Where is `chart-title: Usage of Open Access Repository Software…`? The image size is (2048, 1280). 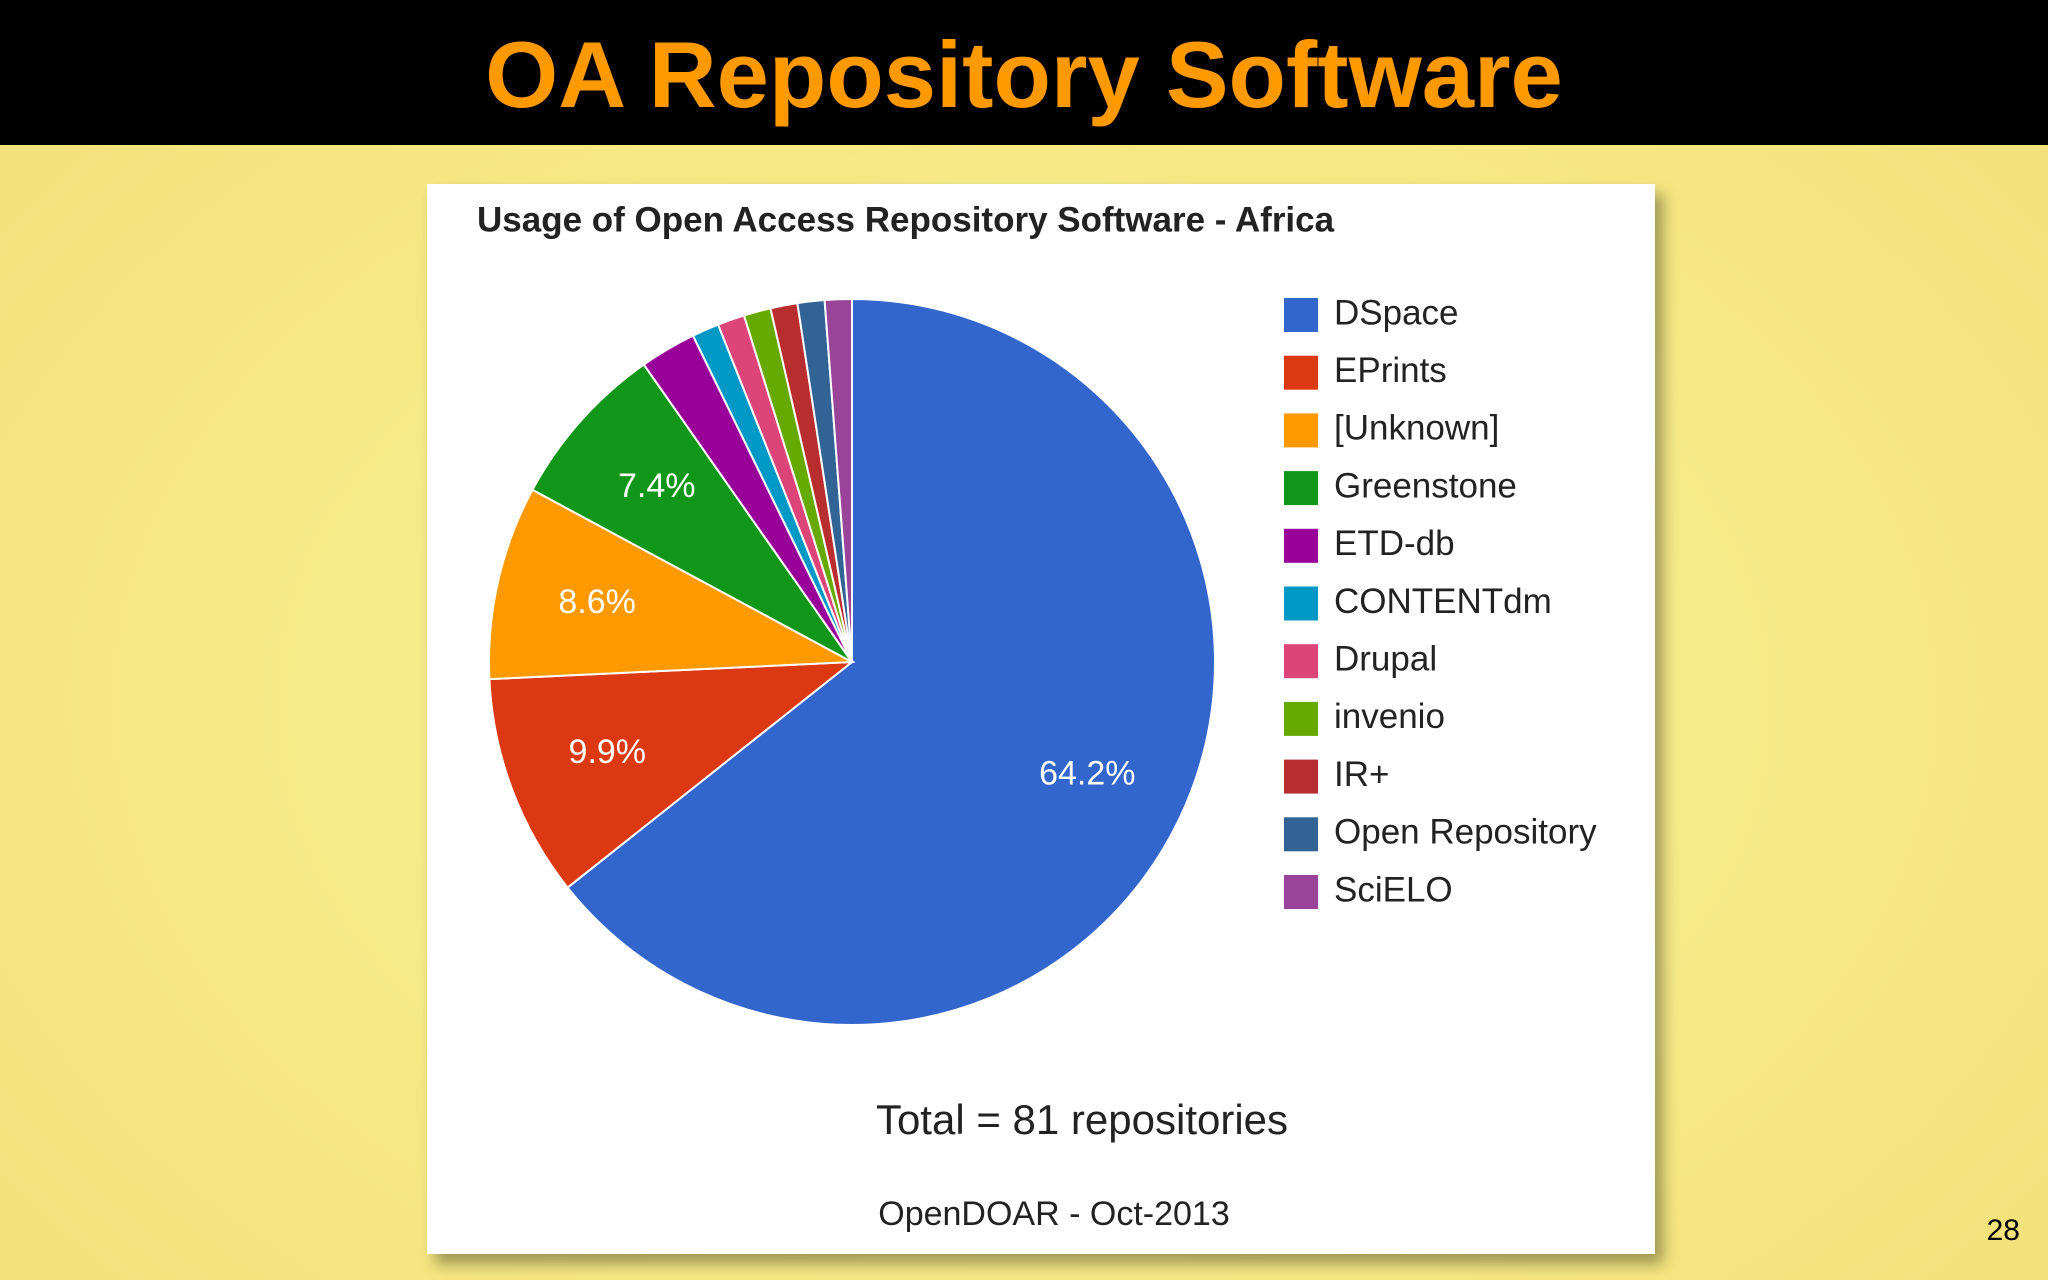 chart-title: Usage of Open Access Repository Software… is located at coordinates (906, 219).